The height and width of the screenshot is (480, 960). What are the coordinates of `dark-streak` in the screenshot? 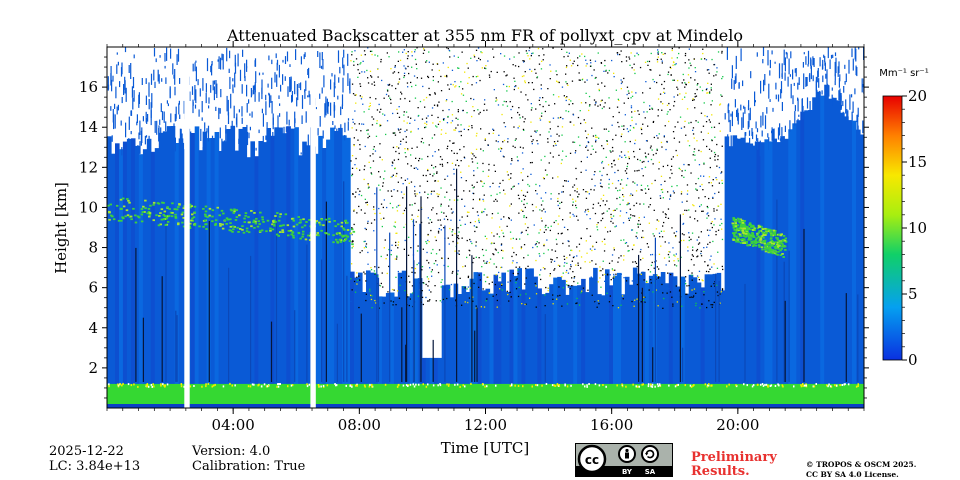 It's located at (846, 337).